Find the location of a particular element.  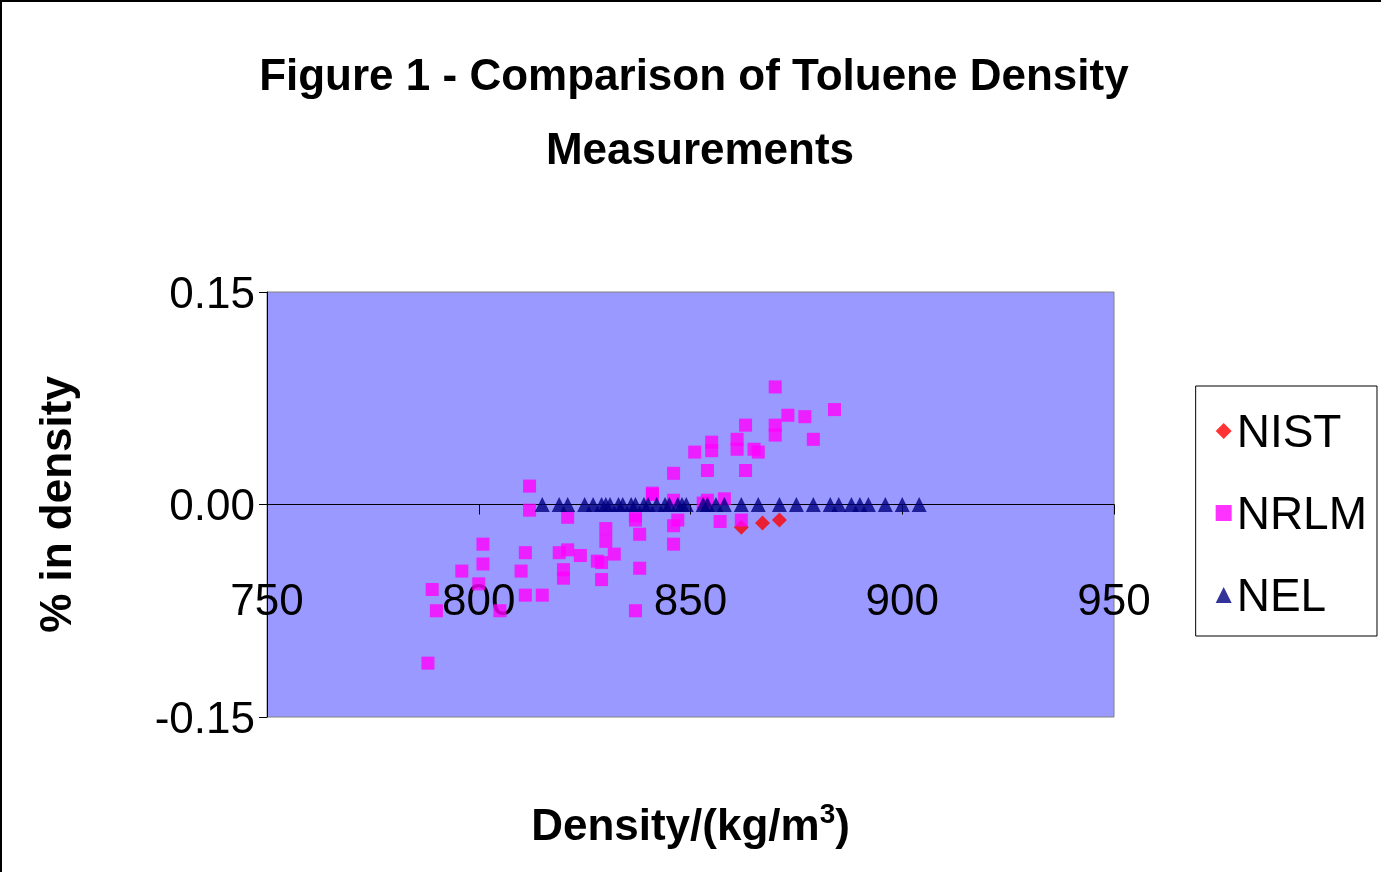

y-axis-title: % in density is located at coordinates (55, 504).